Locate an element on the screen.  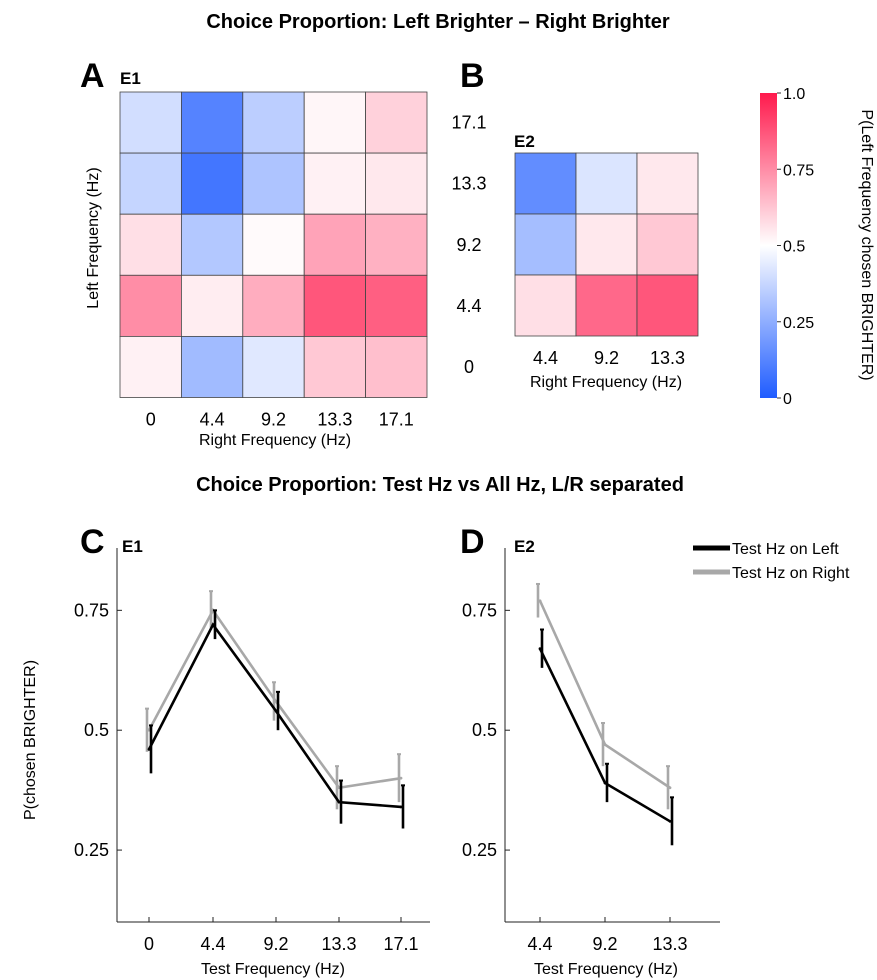
line-chart-e2-xlabel: Test Frequency (Hz) is located at coordinates (606, 969).